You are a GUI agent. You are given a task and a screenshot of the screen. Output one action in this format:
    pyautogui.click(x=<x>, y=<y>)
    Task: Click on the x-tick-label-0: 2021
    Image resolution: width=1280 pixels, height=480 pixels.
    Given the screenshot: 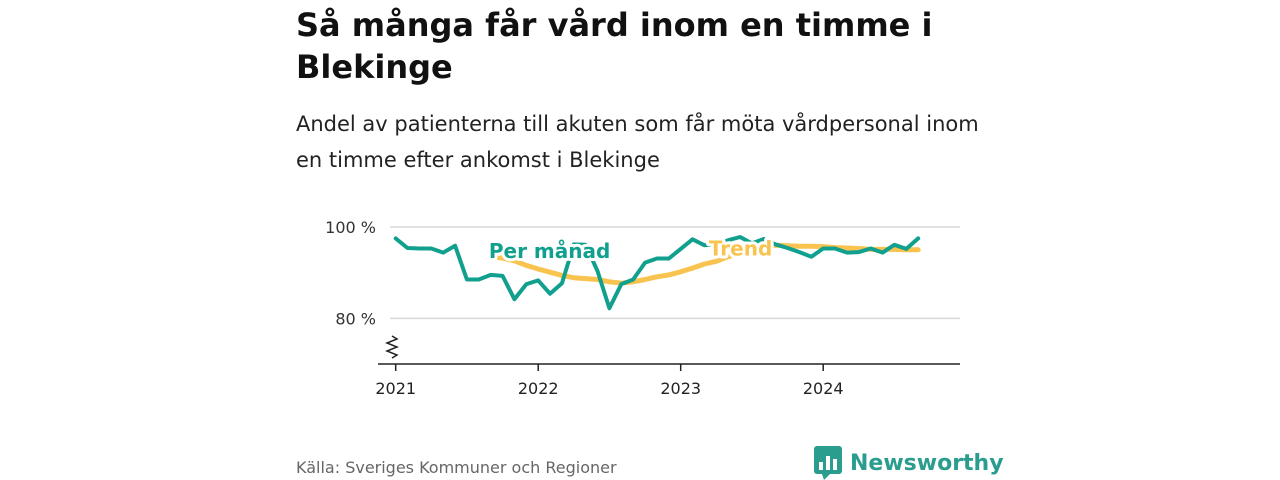 What is the action you would take?
    pyautogui.click(x=395, y=388)
    